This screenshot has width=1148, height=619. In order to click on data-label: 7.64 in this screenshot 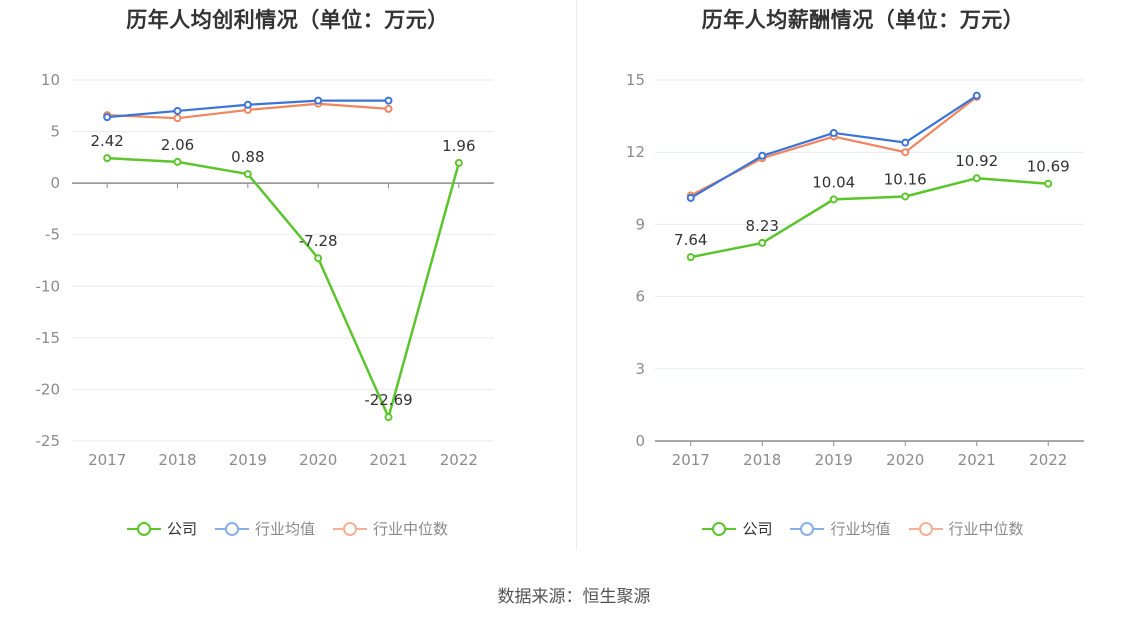, I will do `click(690, 240)`.